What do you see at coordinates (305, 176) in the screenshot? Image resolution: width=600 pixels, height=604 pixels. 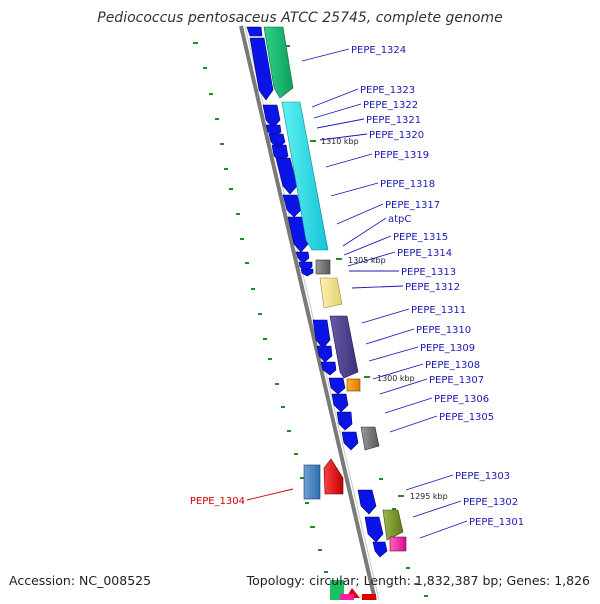 I see `gene-block-cyan` at bounding box center [305, 176].